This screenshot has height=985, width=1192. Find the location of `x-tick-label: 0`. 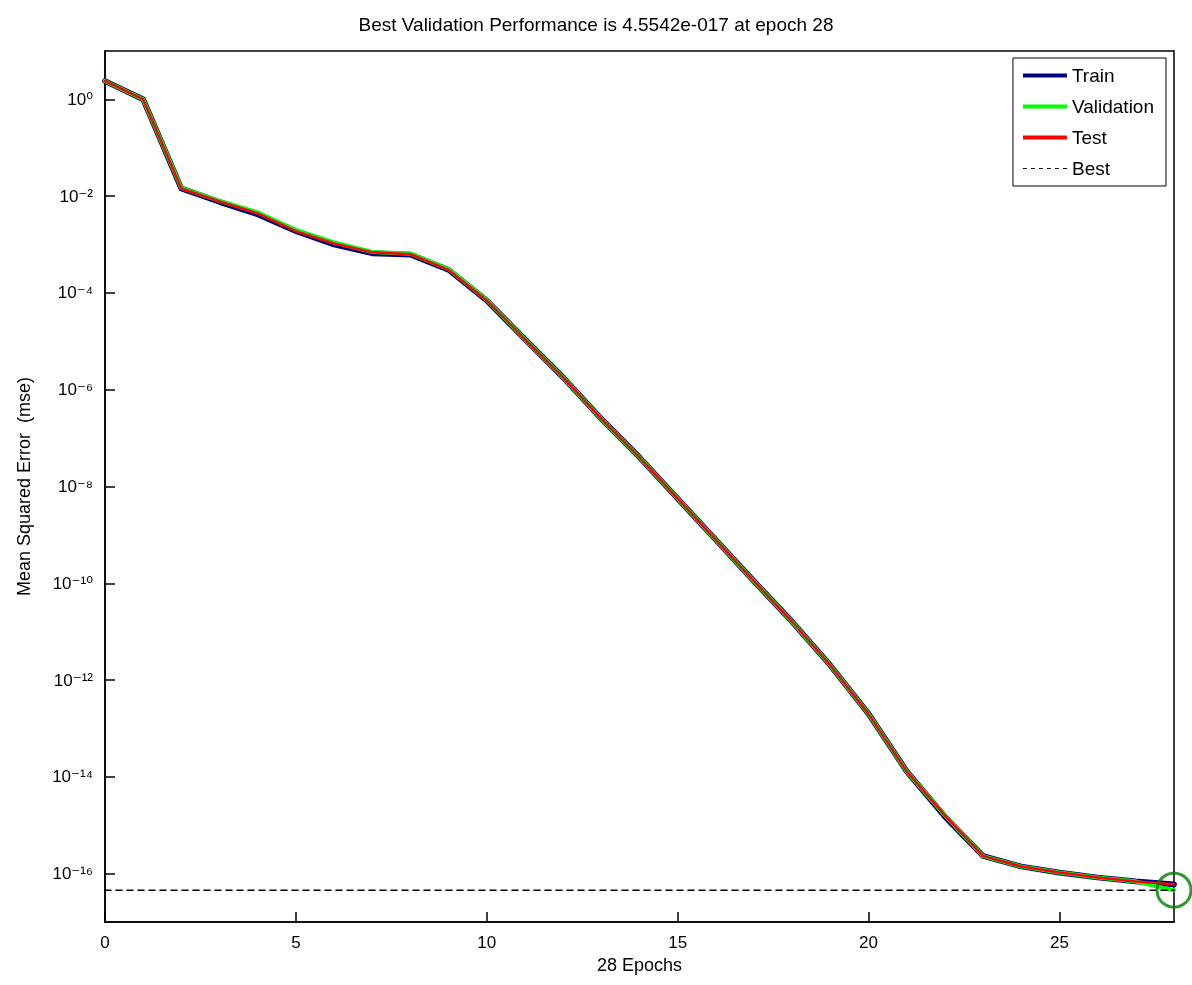

x-tick-label: 0 is located at coordinates (105, 942).